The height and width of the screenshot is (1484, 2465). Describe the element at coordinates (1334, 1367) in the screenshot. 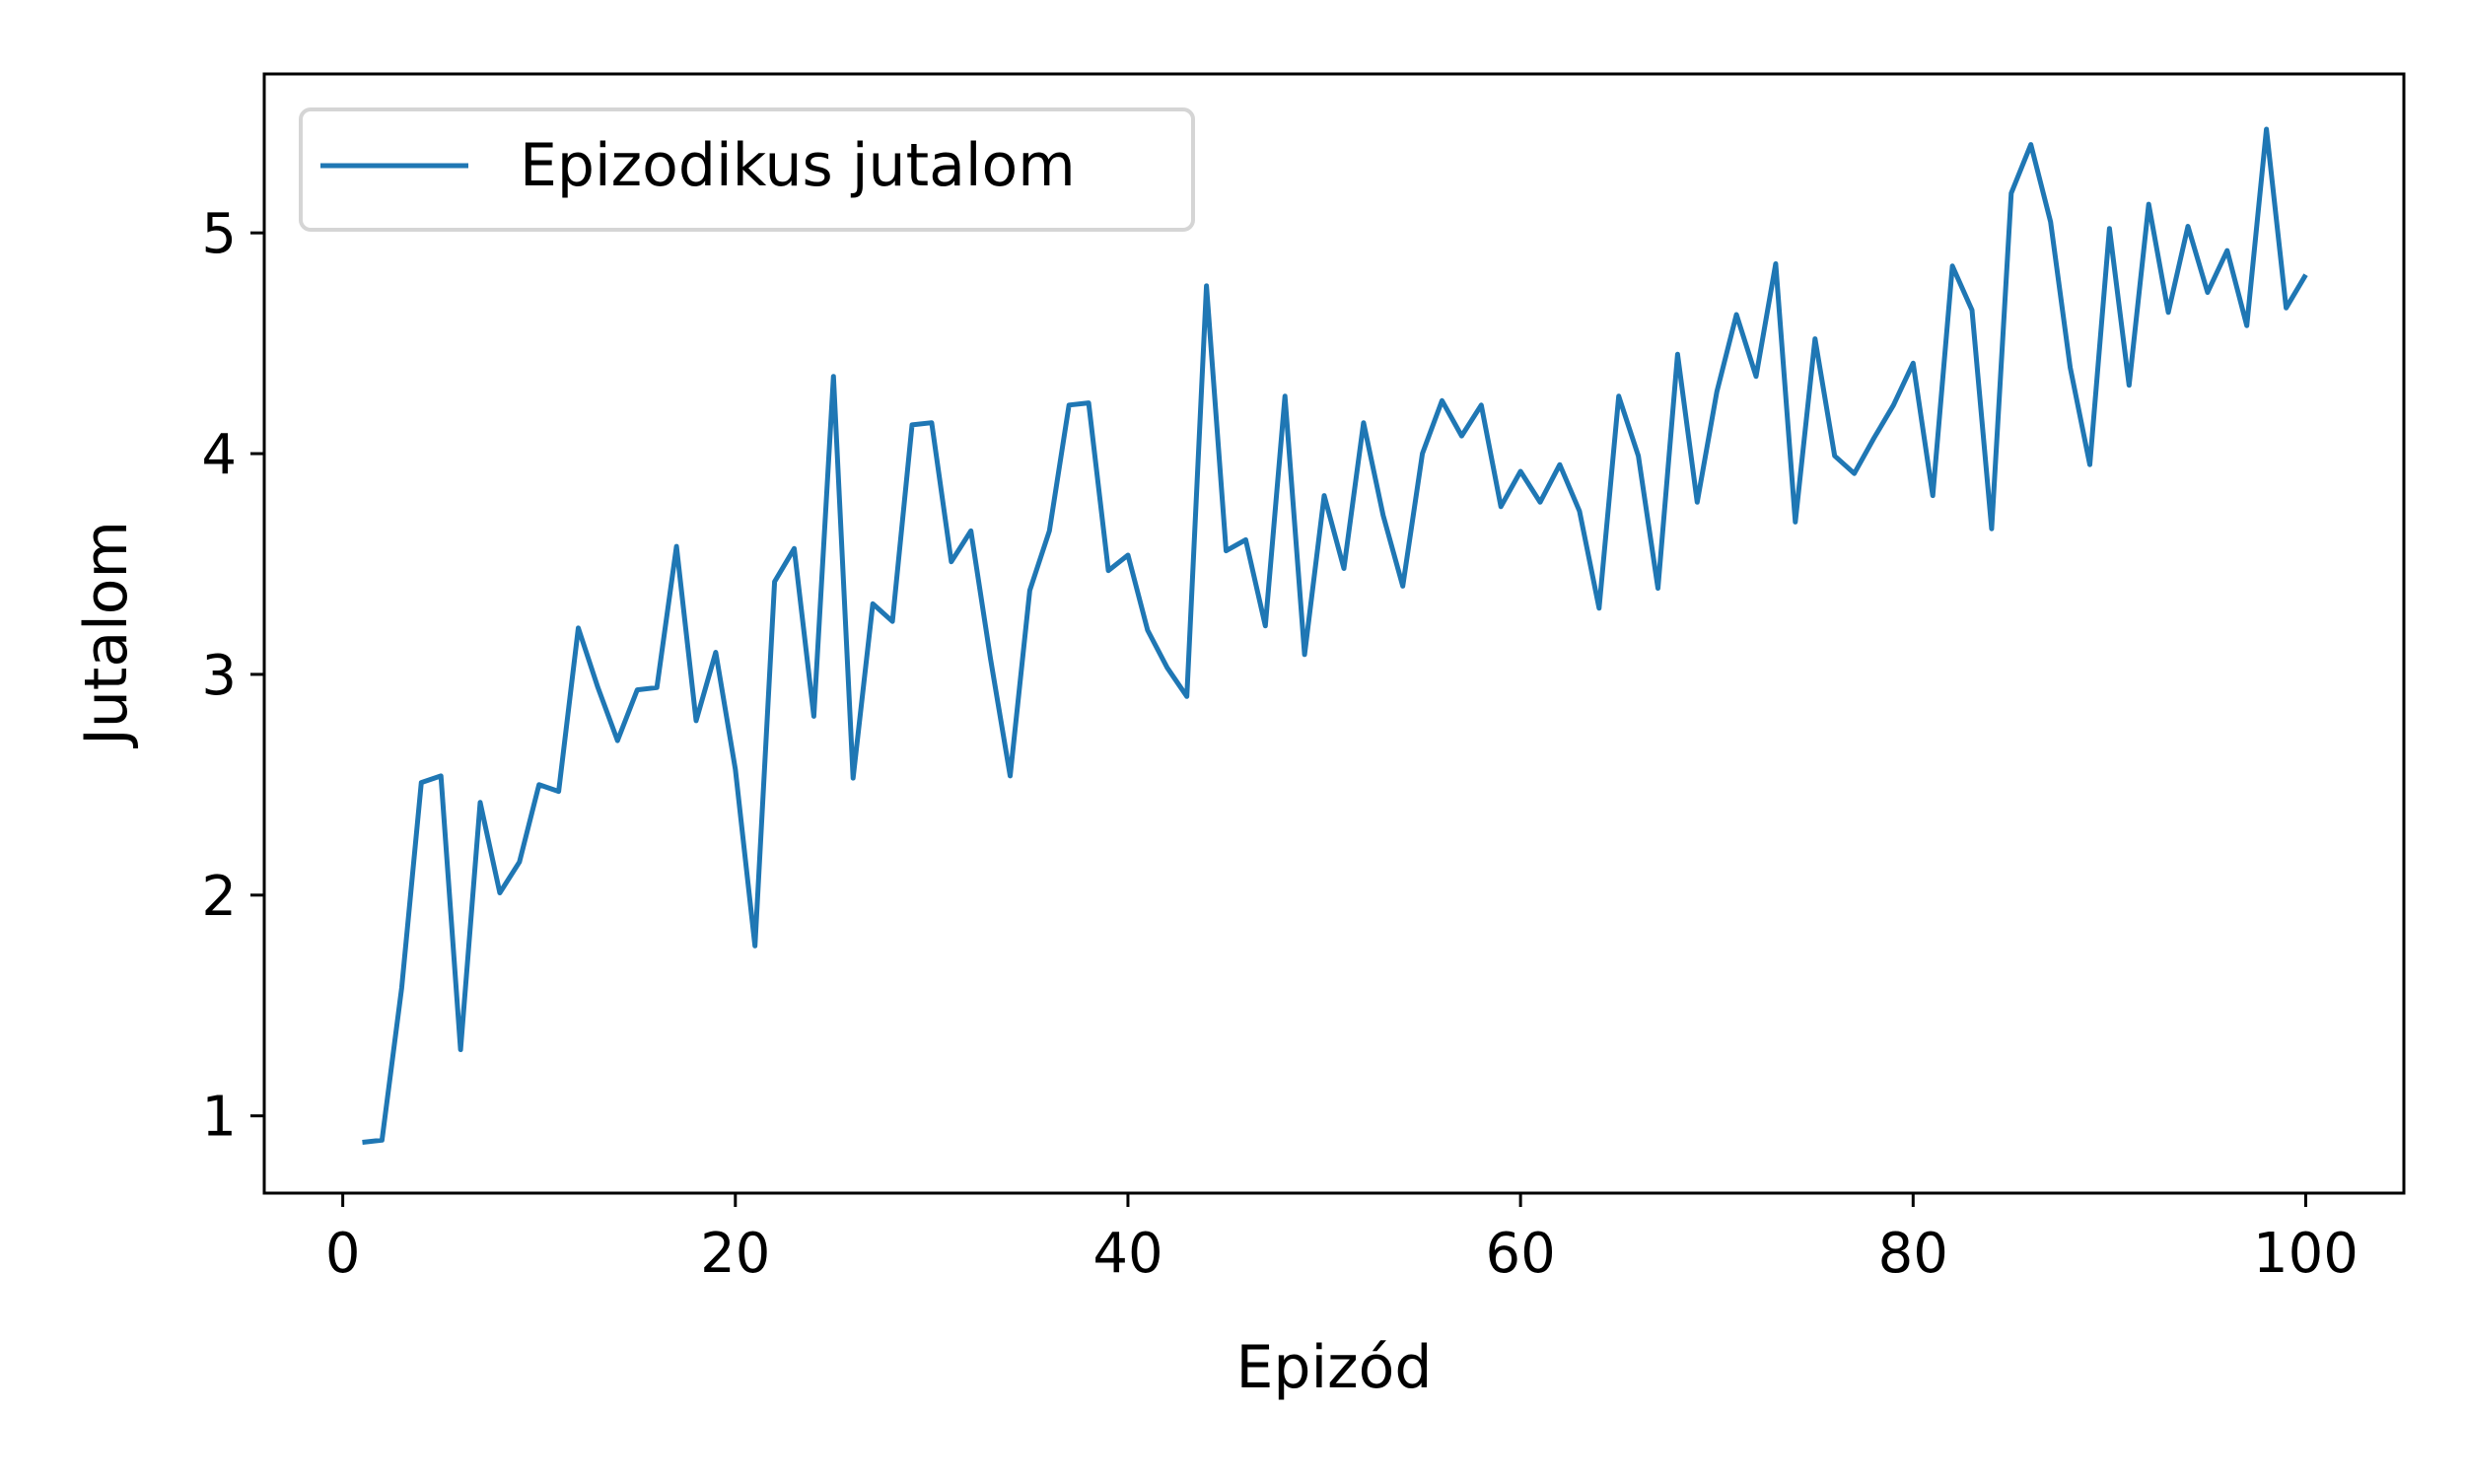

I see `x-axis-label: Epizód` at that location.